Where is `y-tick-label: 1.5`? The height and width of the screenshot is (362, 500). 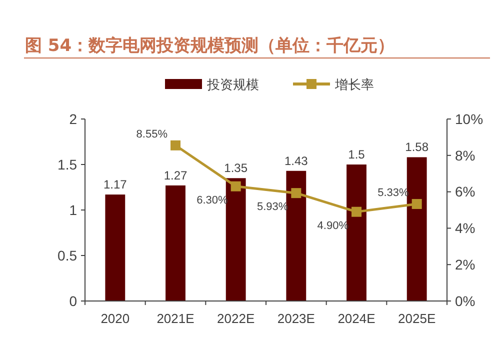
y-tick-label: 1.5 is located at coordinates (68, 164).